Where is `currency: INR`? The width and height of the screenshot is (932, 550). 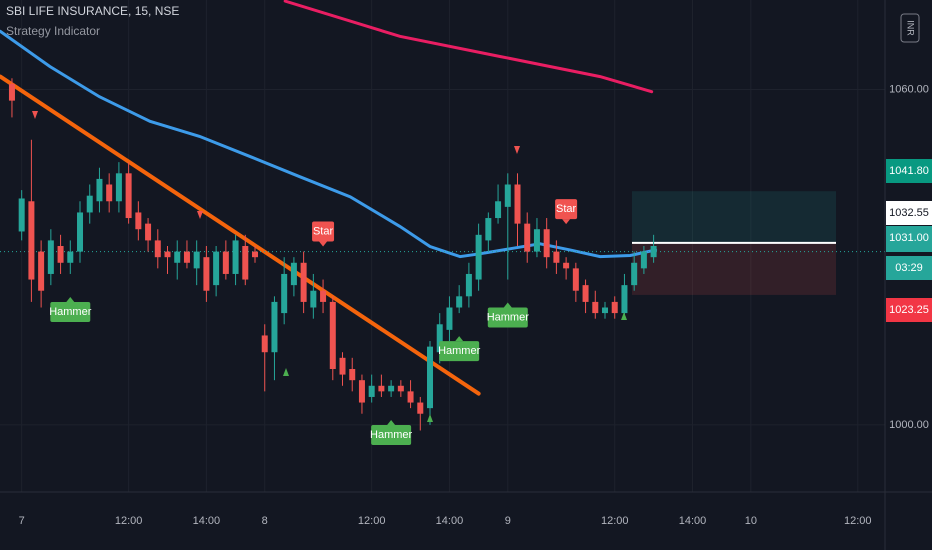 currency: INR is located at coordinates (911, 28).